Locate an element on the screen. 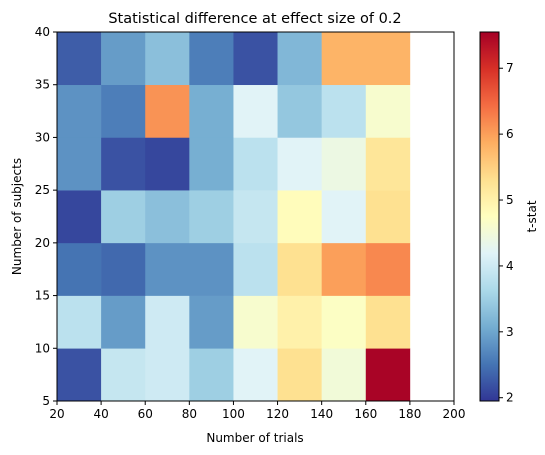 Image resolution: width=545 pixels, height=455 pixels. x-tick-label: 180 is located at coordinates (409, 414).